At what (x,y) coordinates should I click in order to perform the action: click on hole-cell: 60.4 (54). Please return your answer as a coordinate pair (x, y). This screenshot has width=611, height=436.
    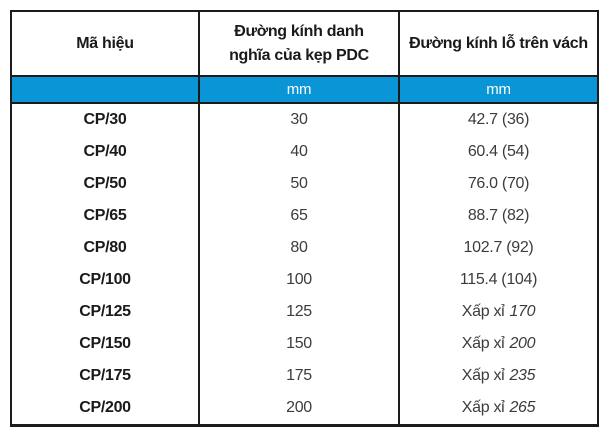
    Looking at the image, I should click on (498, 152).